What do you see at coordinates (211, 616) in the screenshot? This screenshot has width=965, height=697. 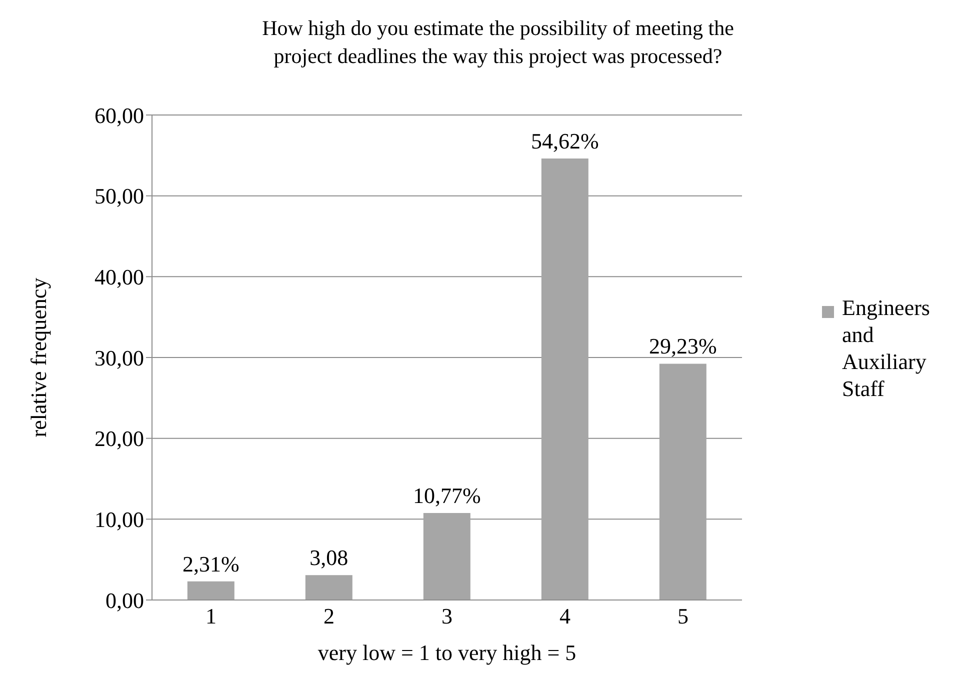 I see `x-tick-label: 1` at bounding box center [211, 616].